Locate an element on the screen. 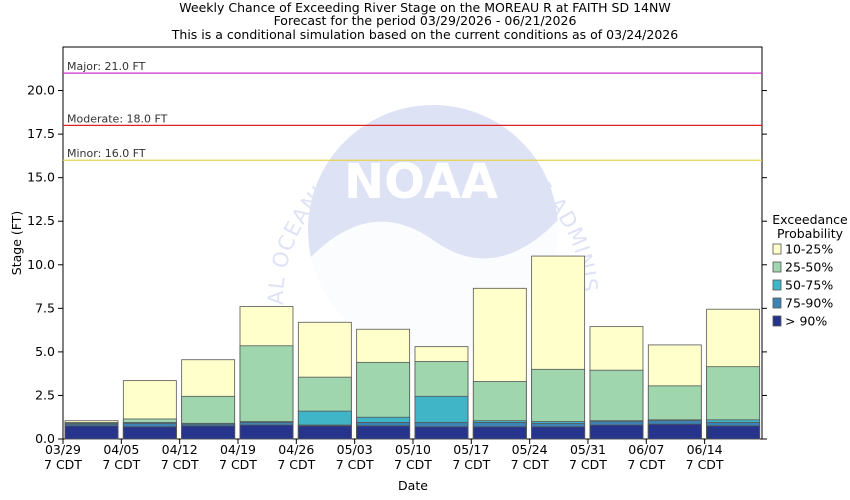 The height and width of the screenshot is (500, 850). x-tick-label: 04/05 is located at coordinates (121, 449).